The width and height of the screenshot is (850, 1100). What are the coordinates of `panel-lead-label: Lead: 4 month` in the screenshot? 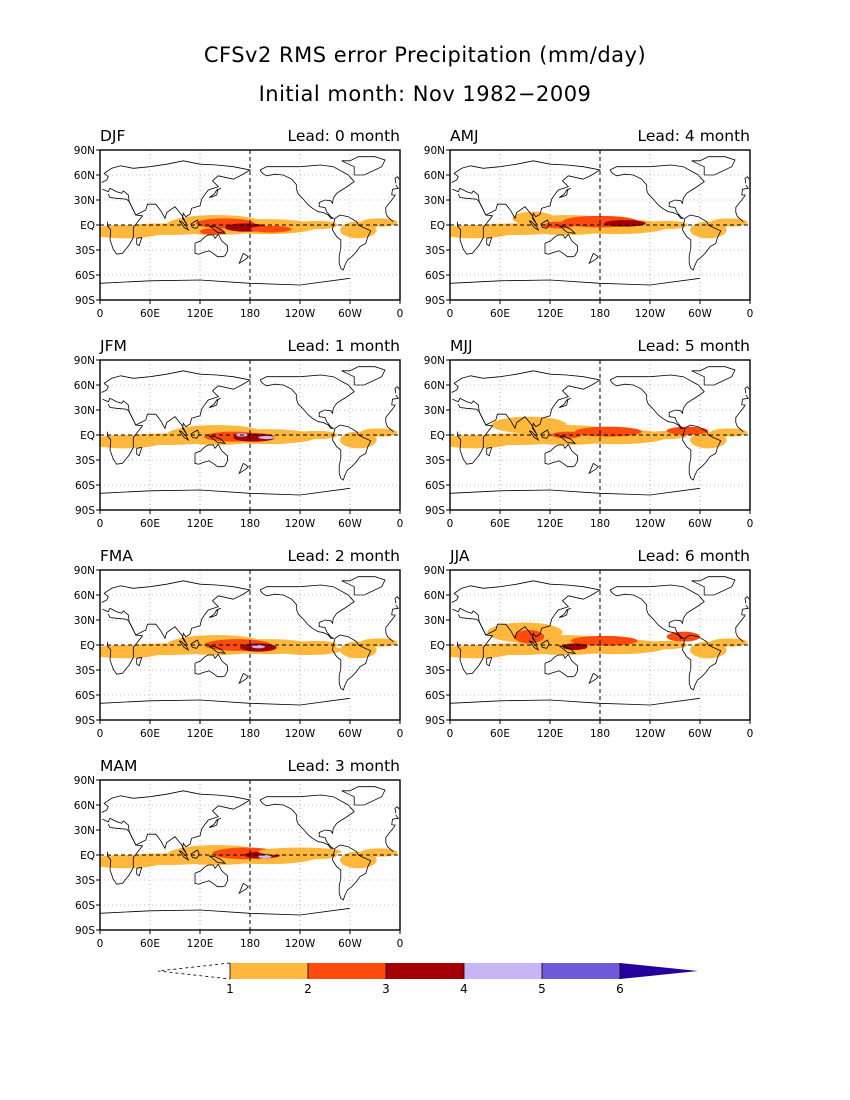 It's located at (694, 136).